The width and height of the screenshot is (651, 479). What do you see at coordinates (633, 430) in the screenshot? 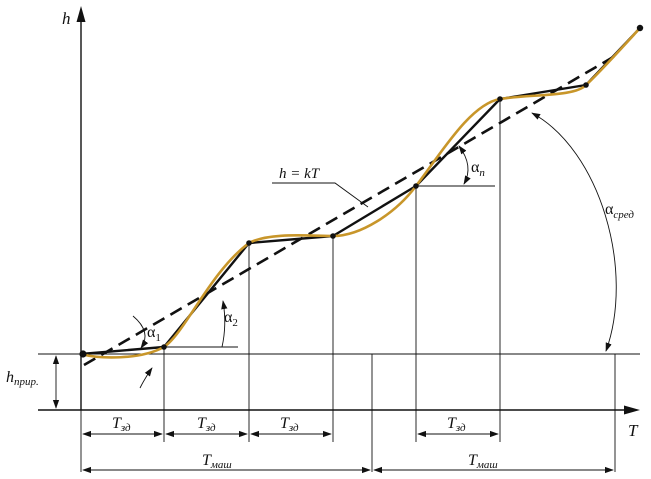
I see `x-axis-label: T` at bounding box center [633, 430].